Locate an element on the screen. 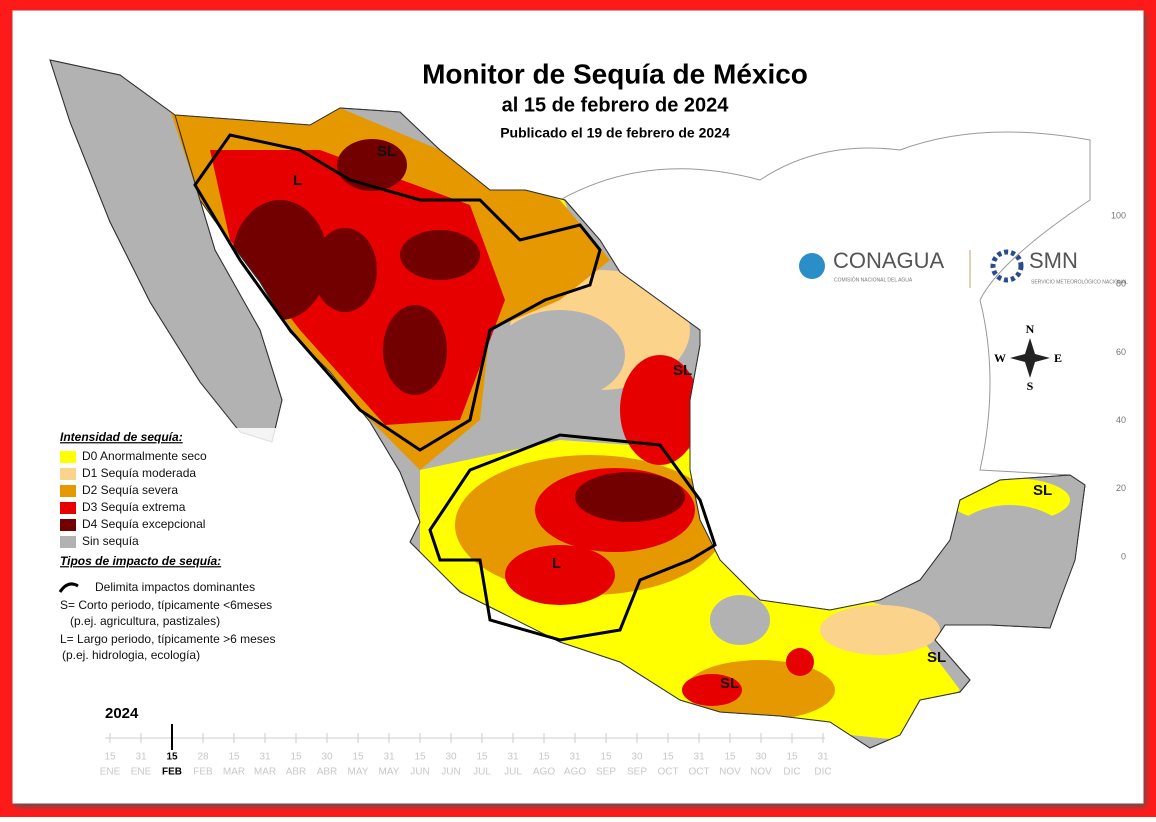  impact-item: (p.ej. hidrologia, ecología) is located at coordinates (131, 655).